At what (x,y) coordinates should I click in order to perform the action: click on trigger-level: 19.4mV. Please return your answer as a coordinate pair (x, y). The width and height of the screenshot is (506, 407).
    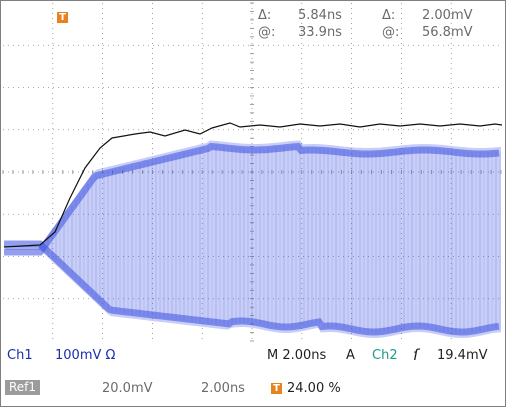
    Looking at the image, I should click on (462, 355).